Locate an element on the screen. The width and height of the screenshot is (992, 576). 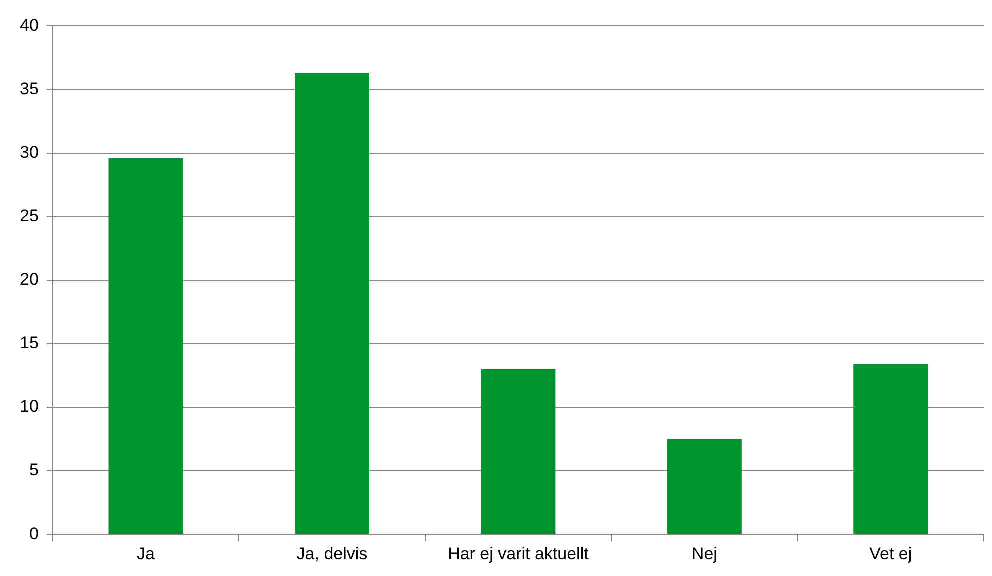
y-tick-label: 15 is located at coordinates (29, 343).